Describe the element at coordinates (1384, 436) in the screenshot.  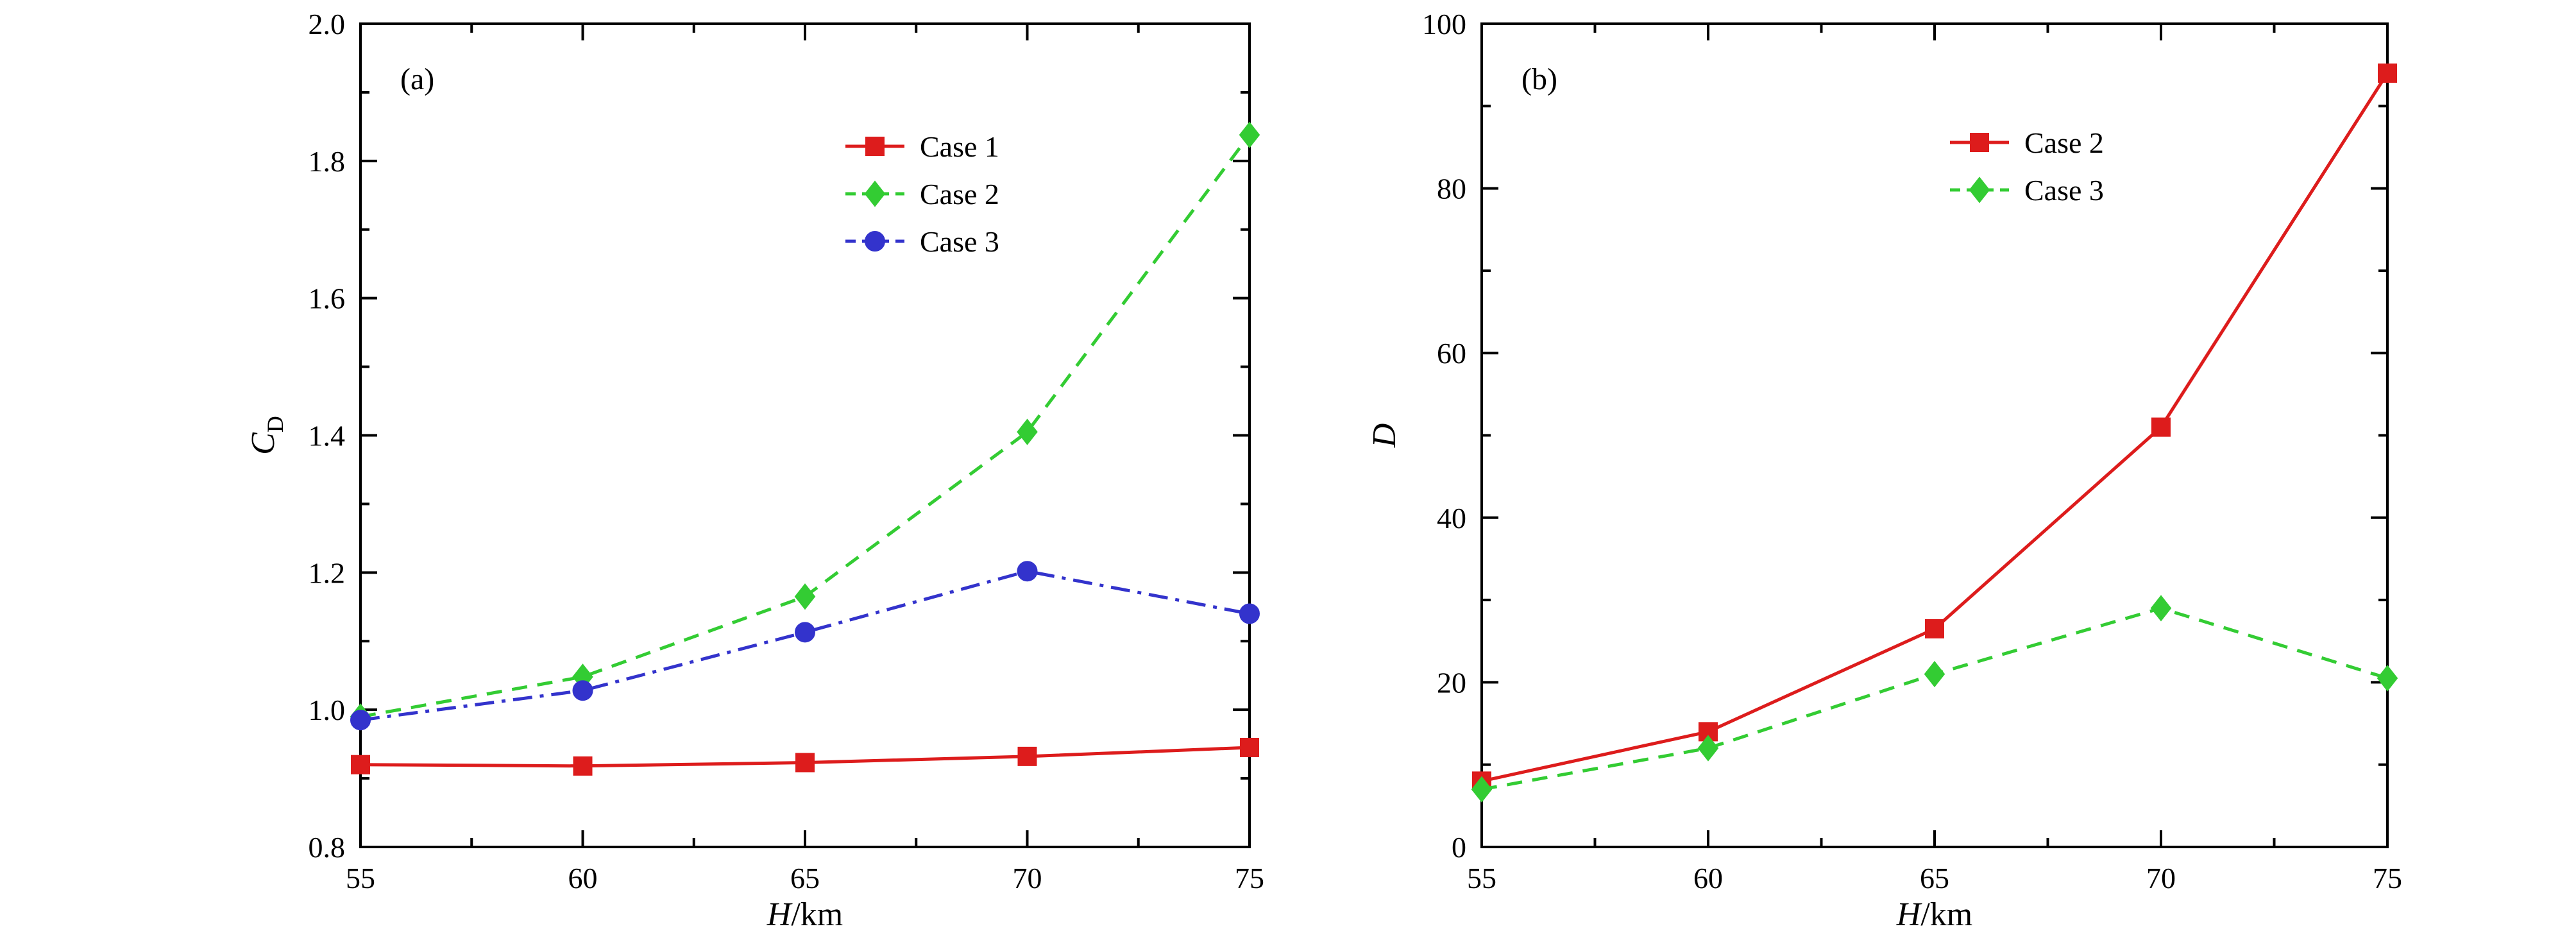
I see `y-axis-label: D` at that location.